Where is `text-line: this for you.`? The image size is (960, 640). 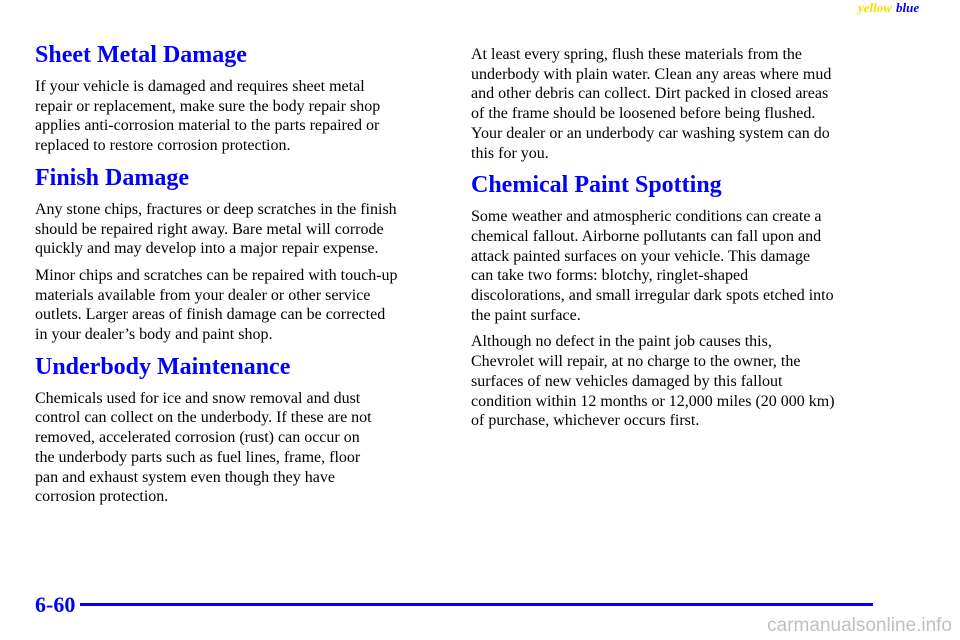 text-line: this for you. is located at coordinates (510, 153).